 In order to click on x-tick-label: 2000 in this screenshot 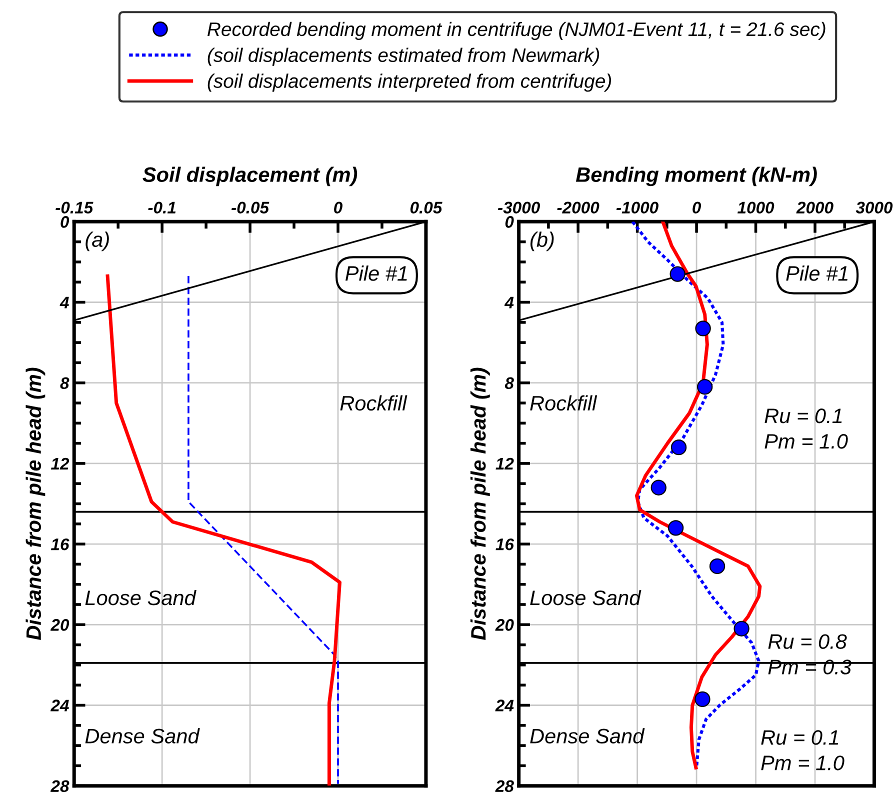, I will do `click(815, 208)`.